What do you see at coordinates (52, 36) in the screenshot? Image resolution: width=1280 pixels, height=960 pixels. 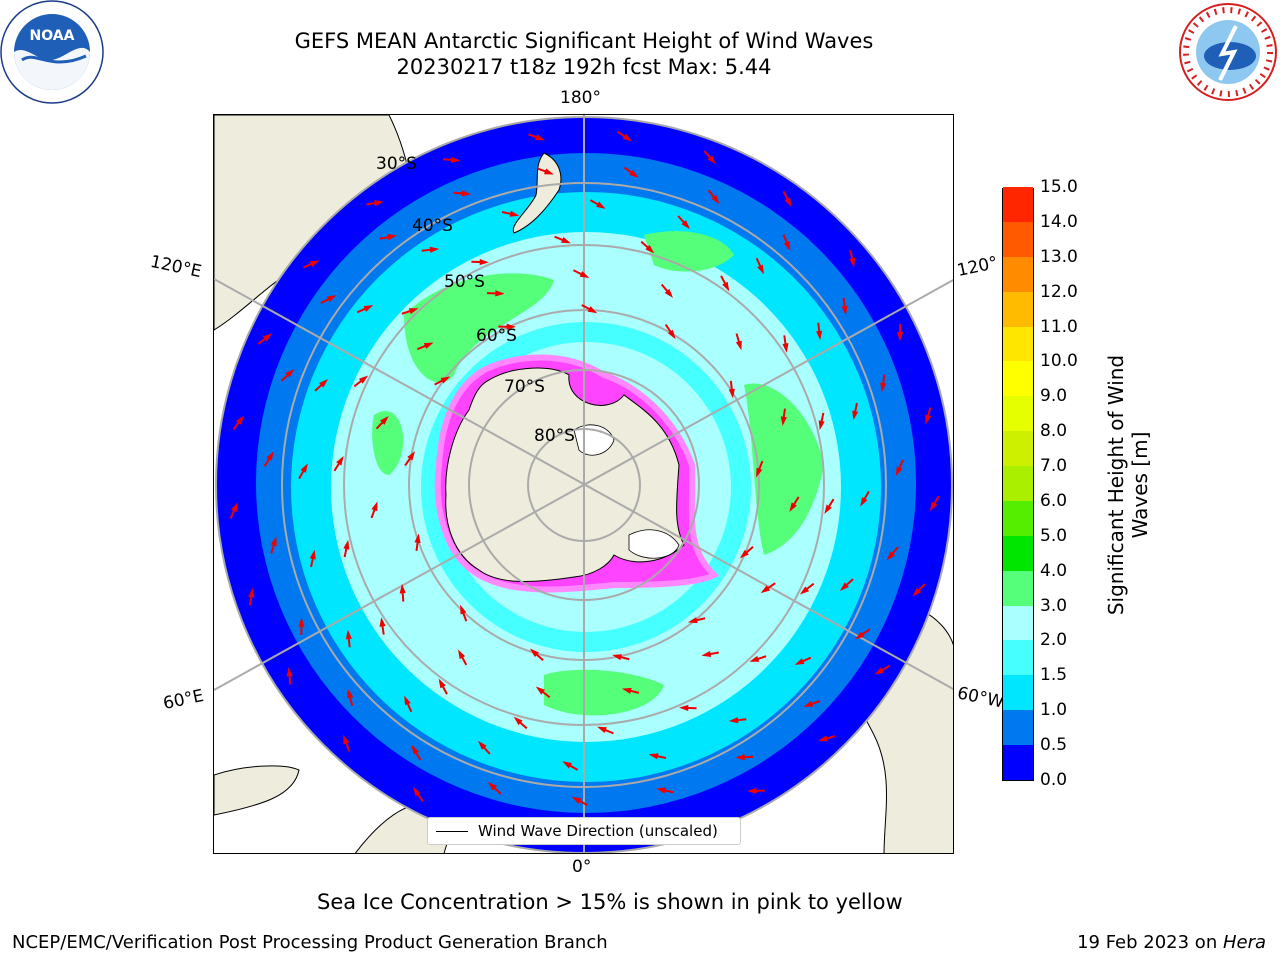 I see `noaa-logo-text: NOAA` at bounding box center [52, 36].